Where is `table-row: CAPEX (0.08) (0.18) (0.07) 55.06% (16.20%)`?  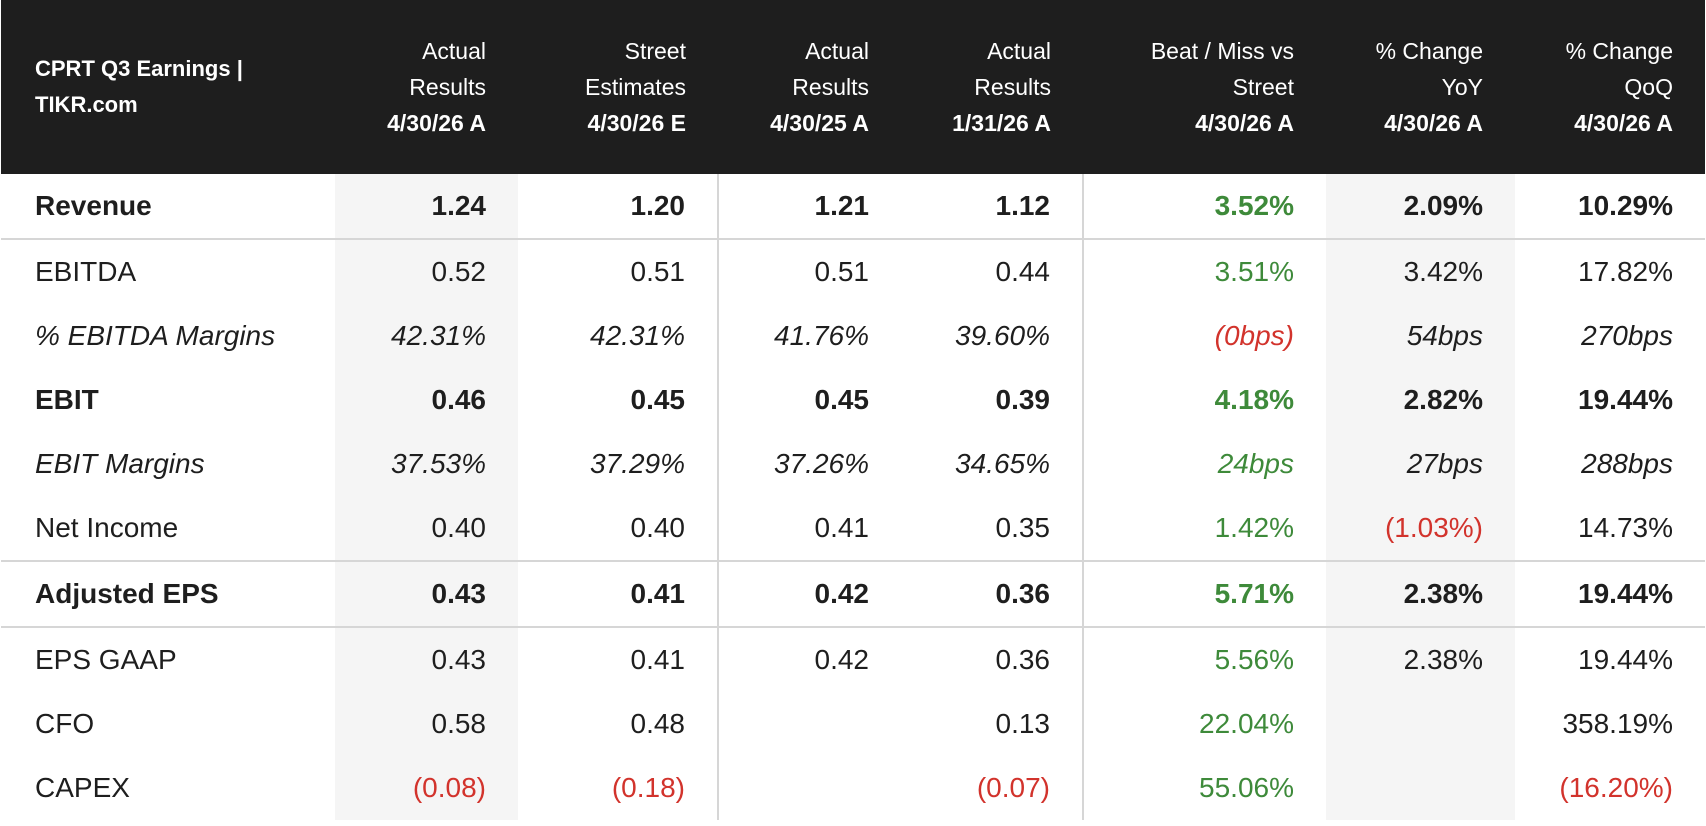
table-row: CAPEX (0.08) (0.18) (0.07) 55.06% (16.20%) is located at coordinates (853, 788).